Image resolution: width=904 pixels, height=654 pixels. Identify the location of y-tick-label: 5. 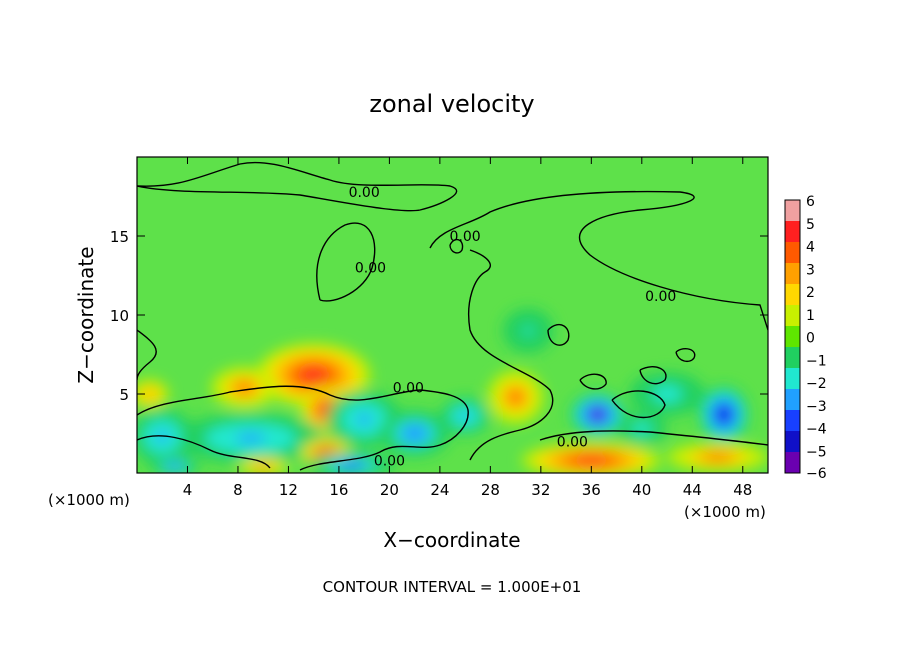
(124, 395).